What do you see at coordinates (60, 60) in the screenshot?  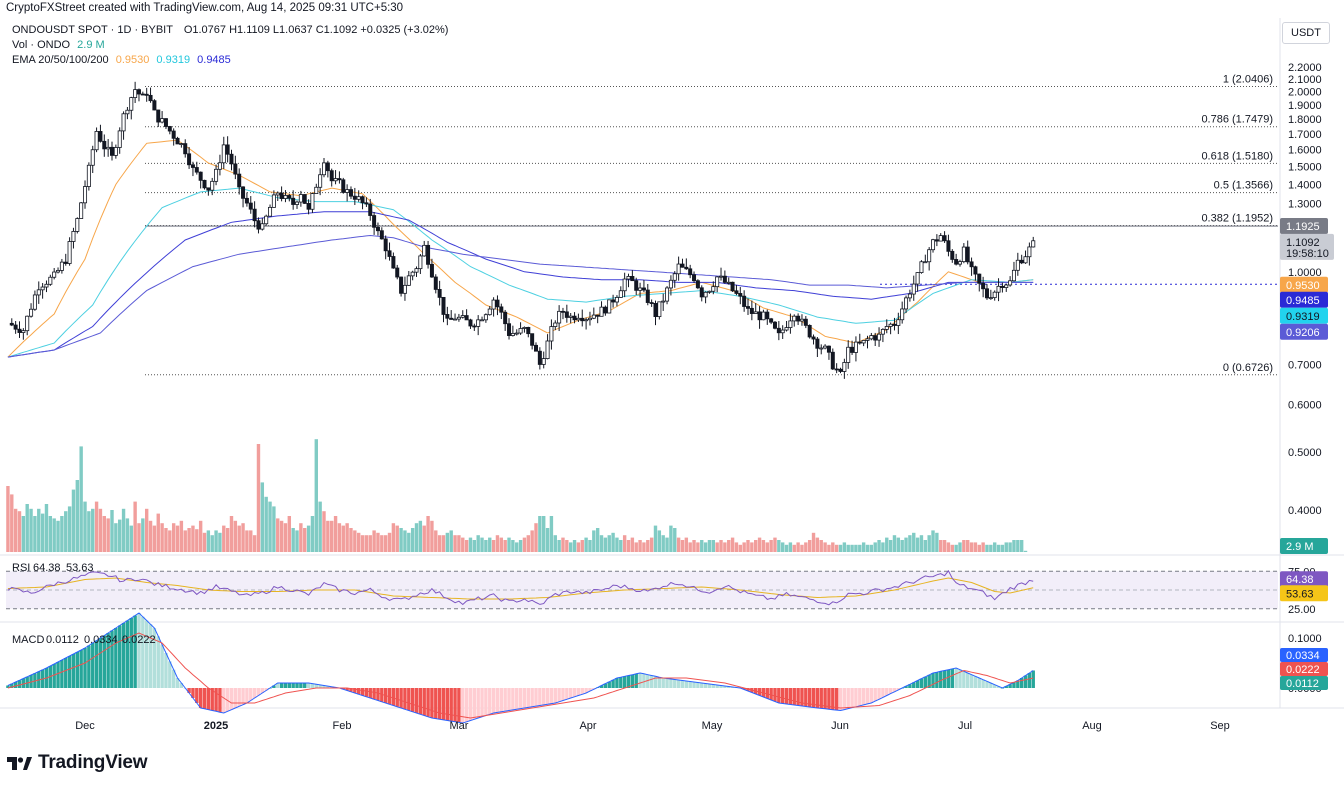 I see `ema-label: EMA 20/50/100/200` at bounding box center [60, 60].